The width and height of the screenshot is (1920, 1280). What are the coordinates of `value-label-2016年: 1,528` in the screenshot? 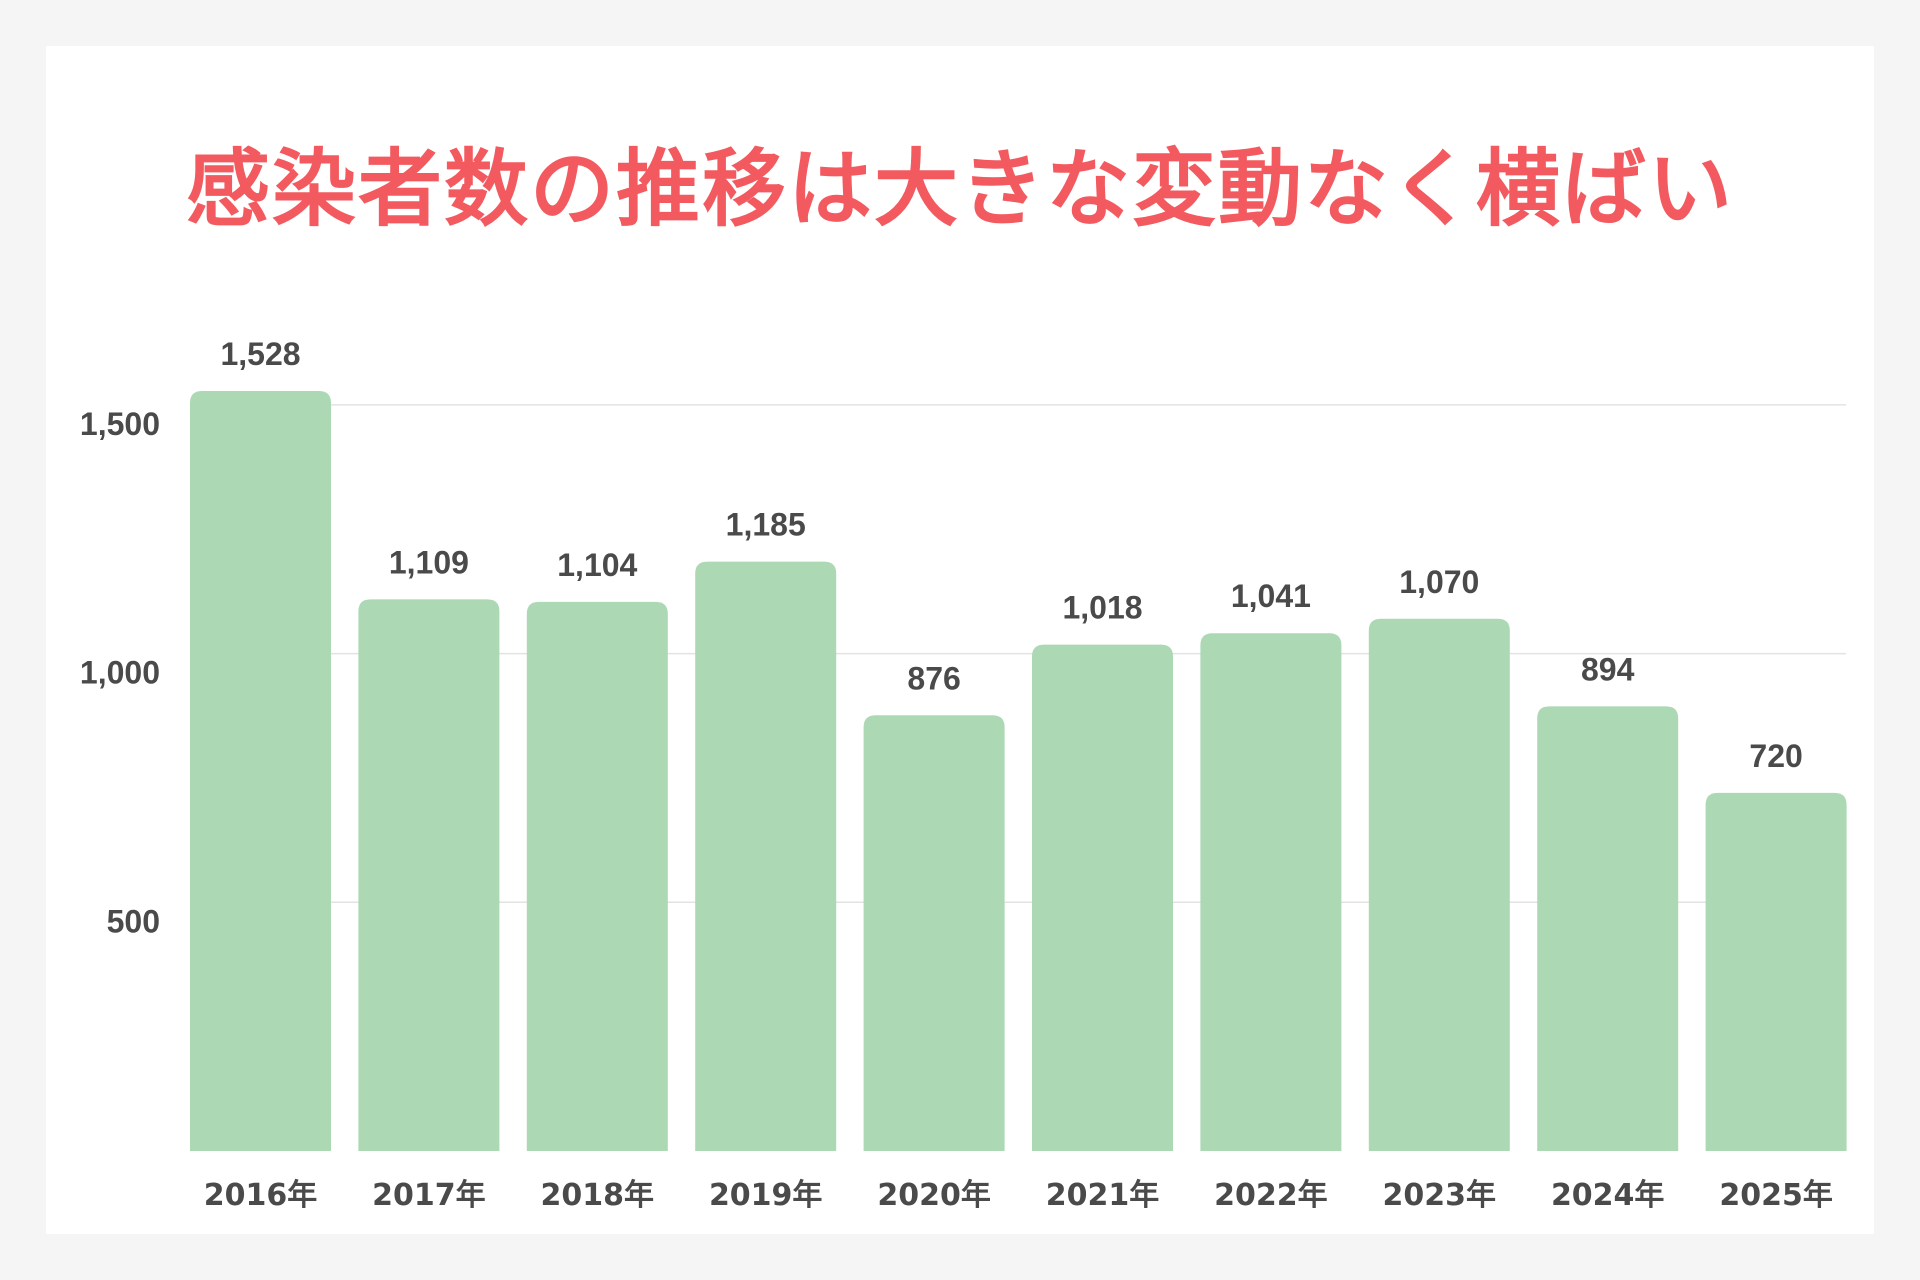 It's located at (260, 354).